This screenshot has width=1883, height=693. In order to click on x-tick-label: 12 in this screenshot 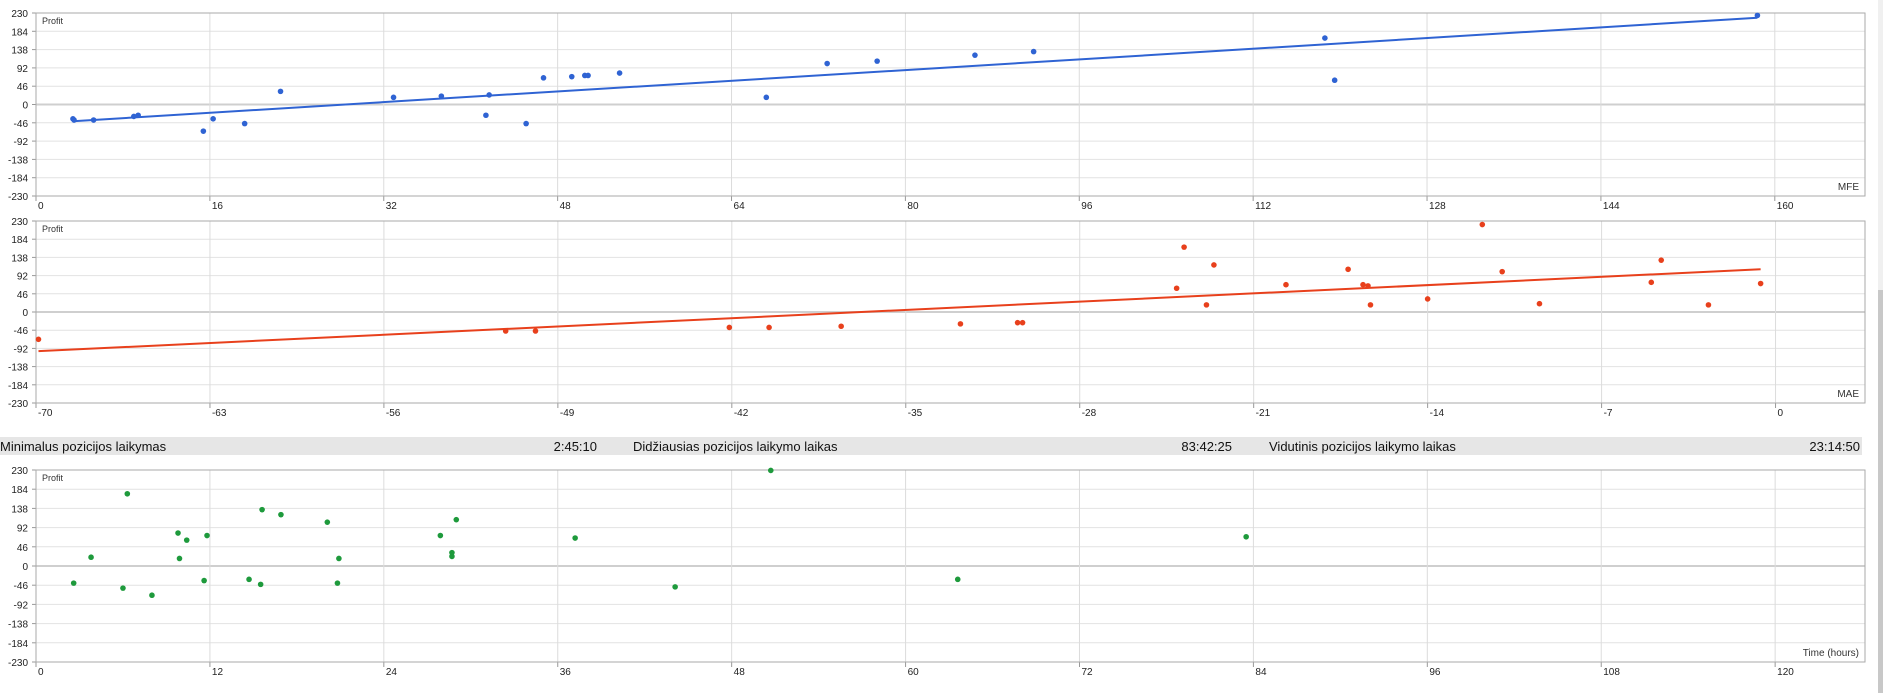, I will do `click(218, 672)`.